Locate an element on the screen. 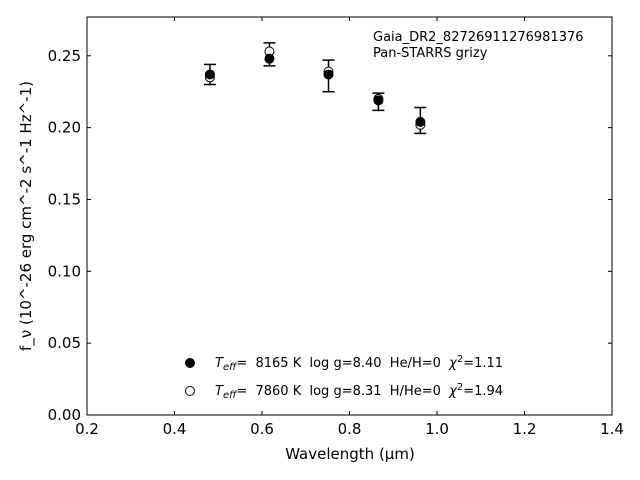 This screenshot has width=640, height=480. legend-2-chi-value: =1.94 is located at coordinates (483, 391).